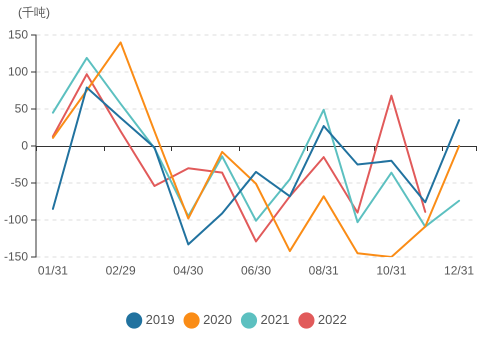 The image size is (494, 338). Describe the element at coordinates (18, 34) in the screenshot. I see `y-tick-label: 150` at that location.